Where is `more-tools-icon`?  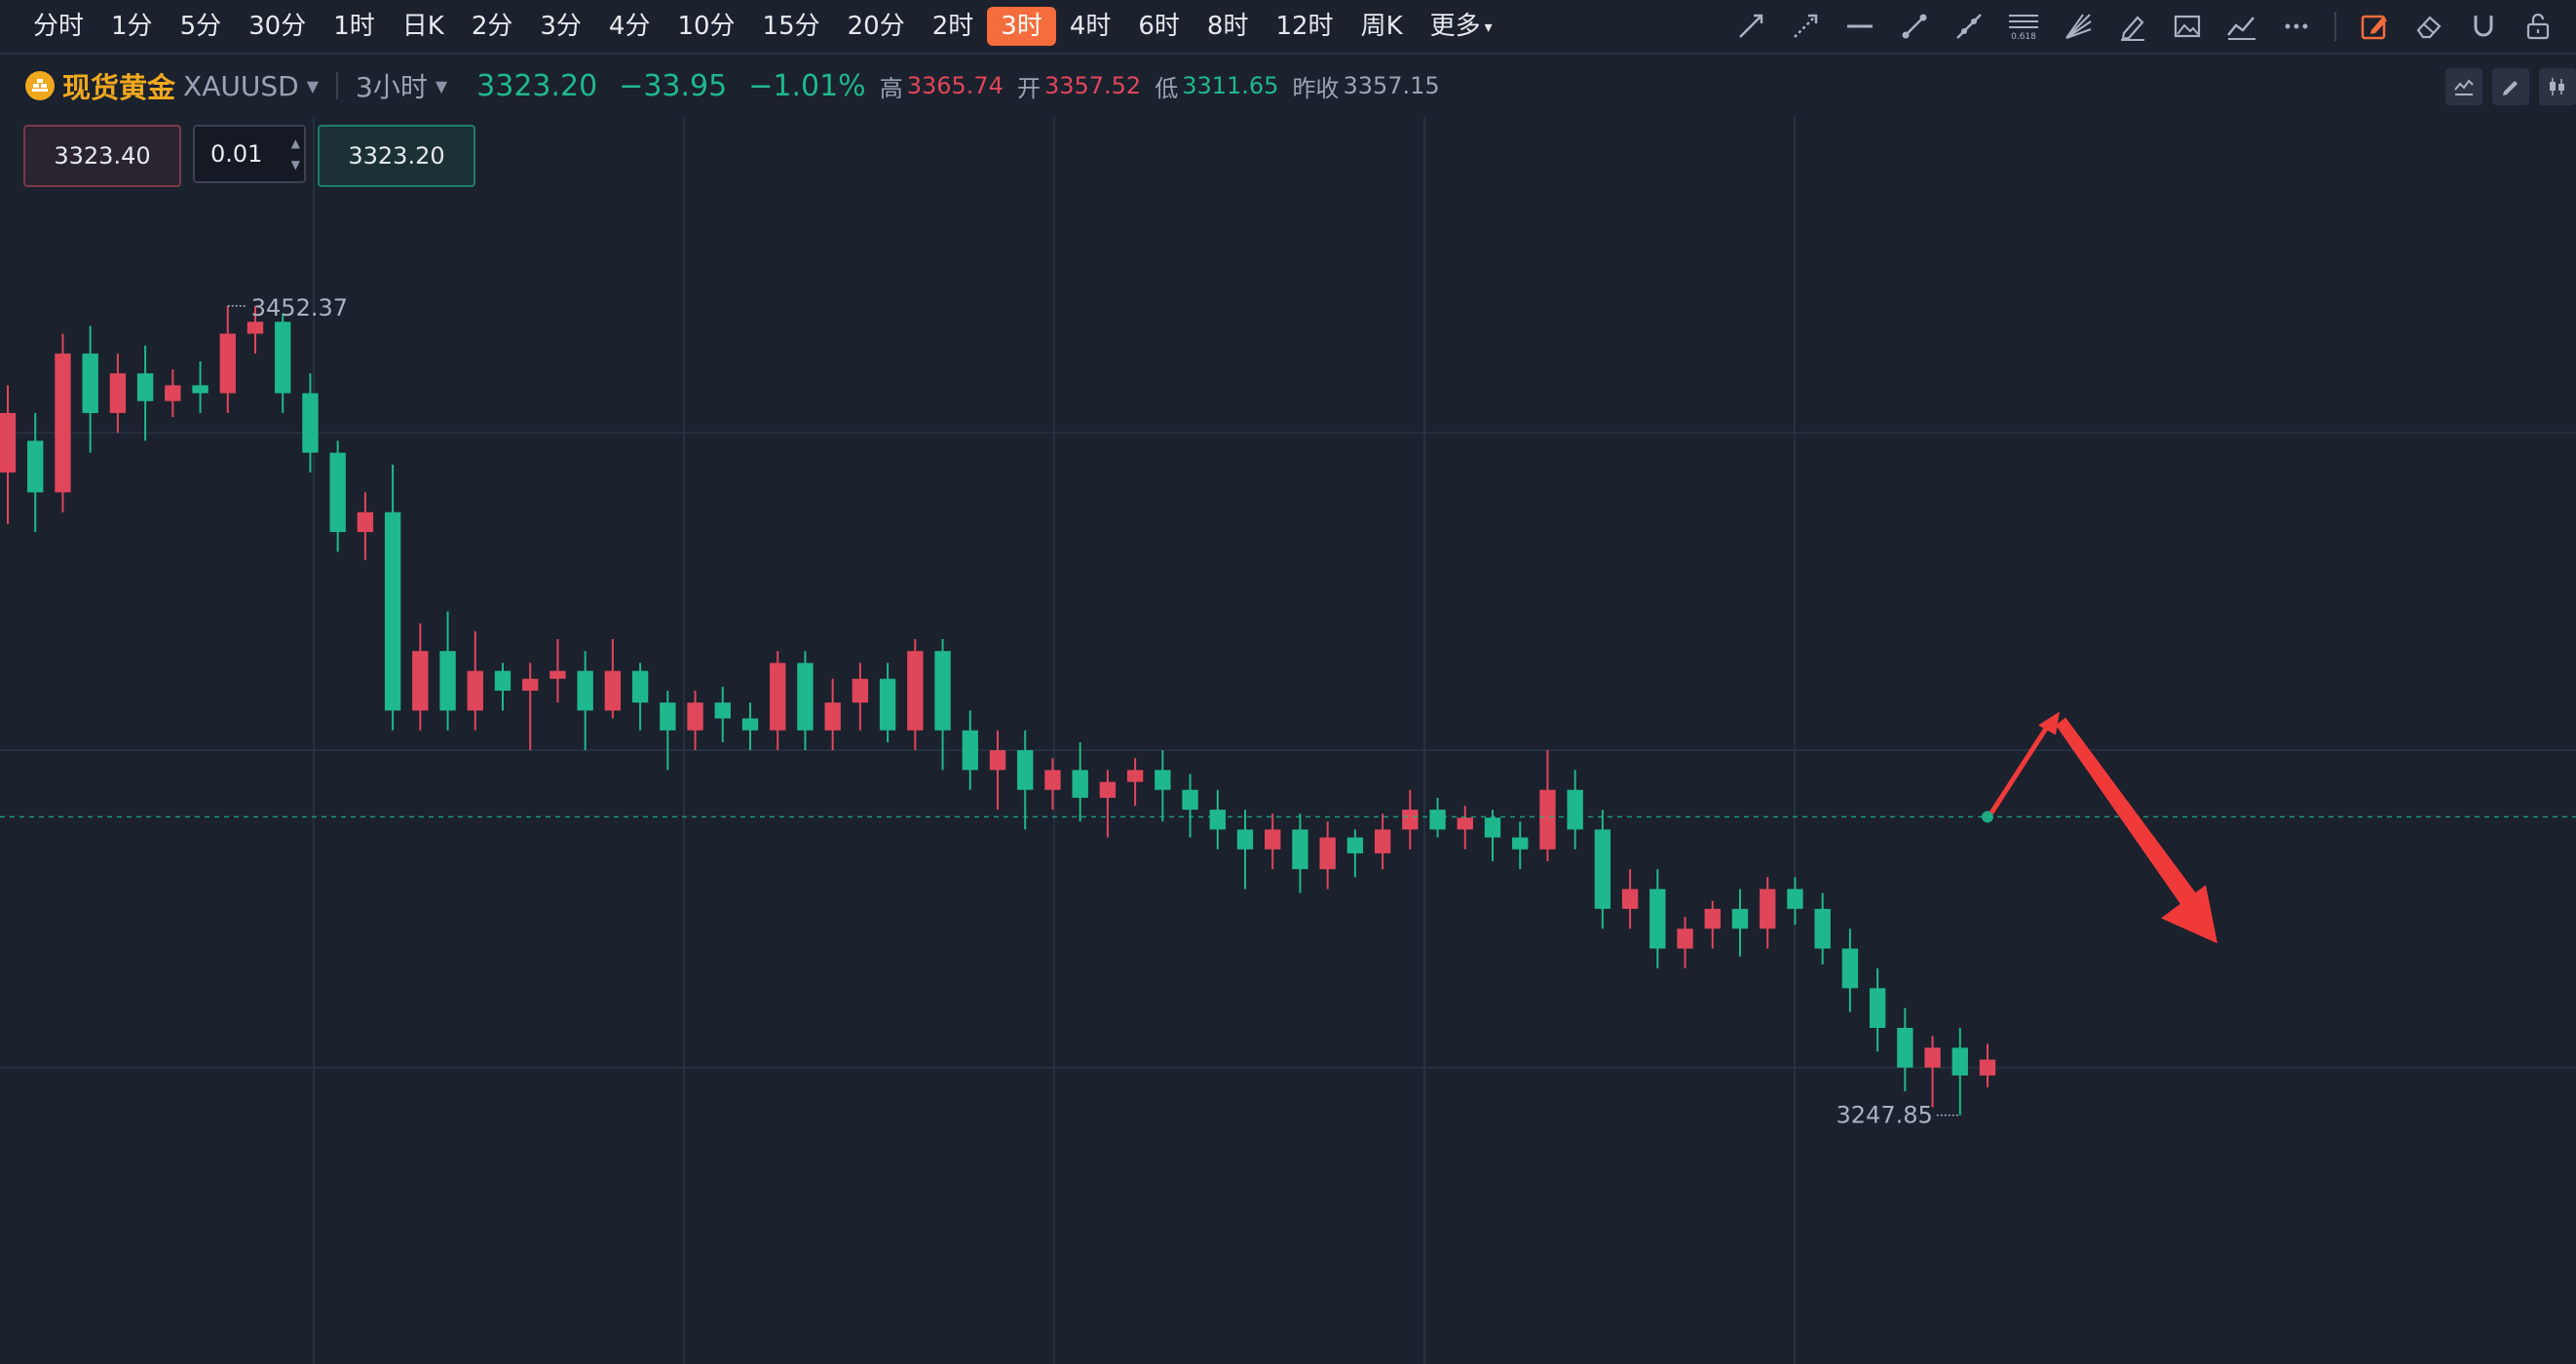
more-tools-icon is located at coordinates (2296, 26).